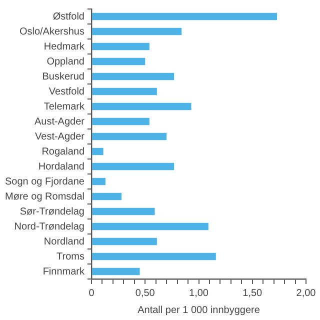 The image size is (320, 320). Describe the element at coordinates (64, 272) in the screenshot. I see `y-tick-label: Finnmark` at that location.